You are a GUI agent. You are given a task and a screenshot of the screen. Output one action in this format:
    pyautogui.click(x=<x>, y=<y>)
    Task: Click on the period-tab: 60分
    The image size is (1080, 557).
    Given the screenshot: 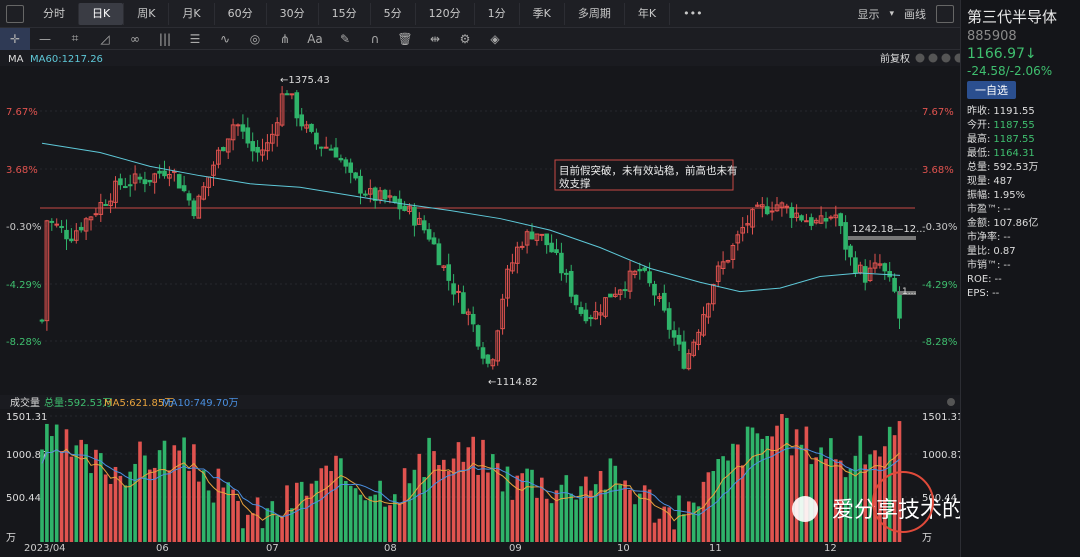 What is the action you would take?
    pyautogui.click(x=239, y=13)
    